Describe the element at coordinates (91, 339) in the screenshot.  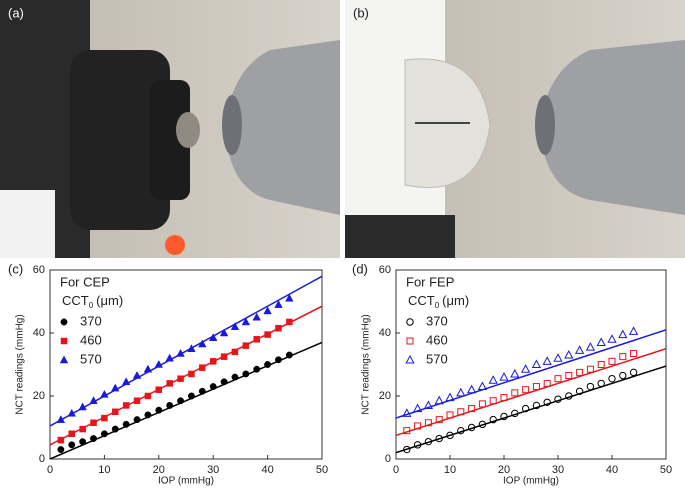
I see `legend-label: 460` at that location.